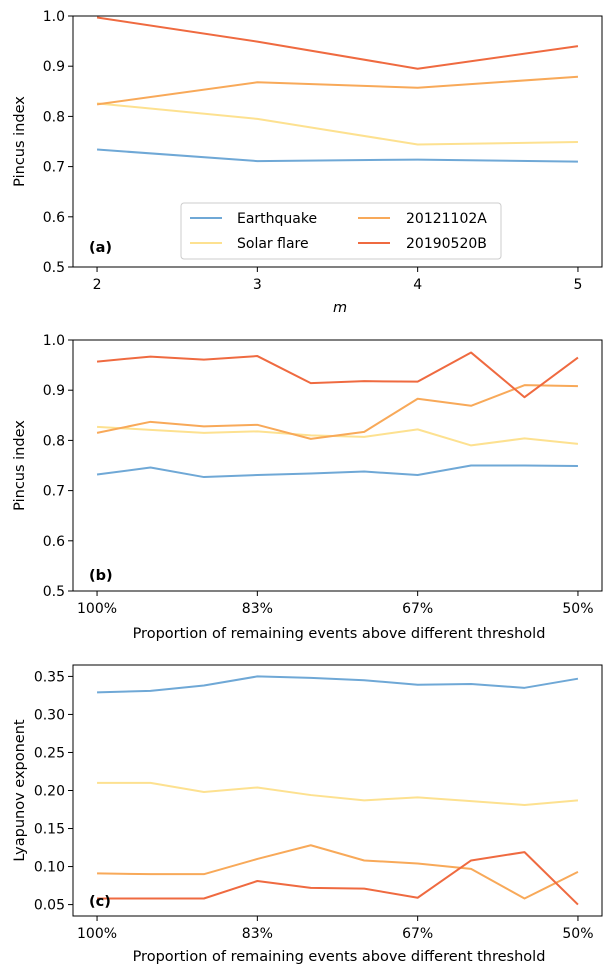 Image resolution: width=603 pixels, height=968 pixels. Describe the element at coordinates (446, 244) in the screenshot. I see `legend-label-20190520b: 20190520B` at that location.